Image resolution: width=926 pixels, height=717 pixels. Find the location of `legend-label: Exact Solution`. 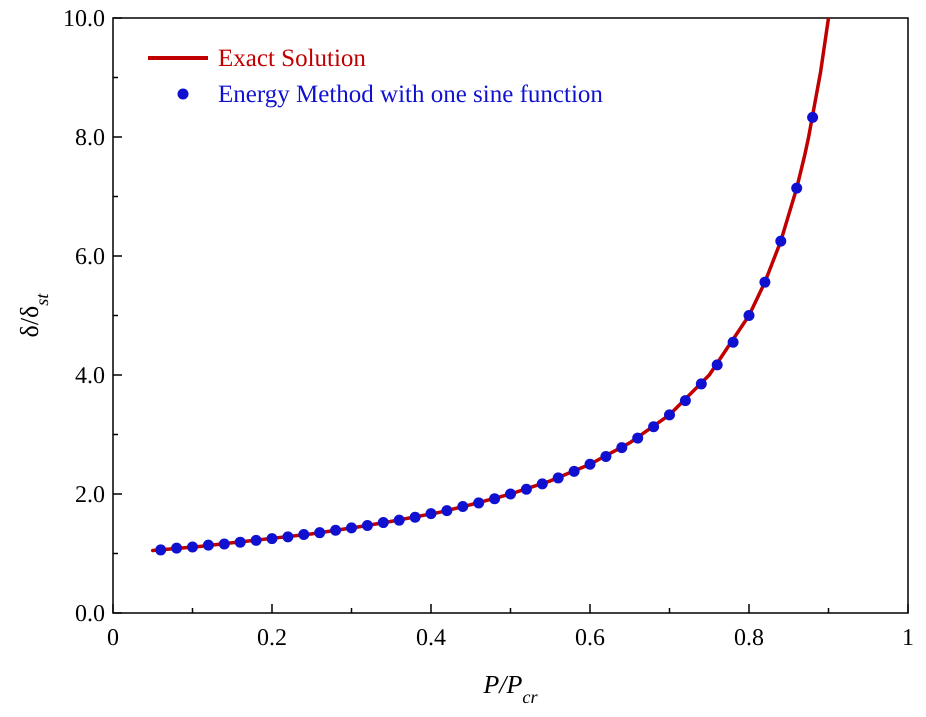

legend-label: Exact Solution is located at coordinates (292, 58).